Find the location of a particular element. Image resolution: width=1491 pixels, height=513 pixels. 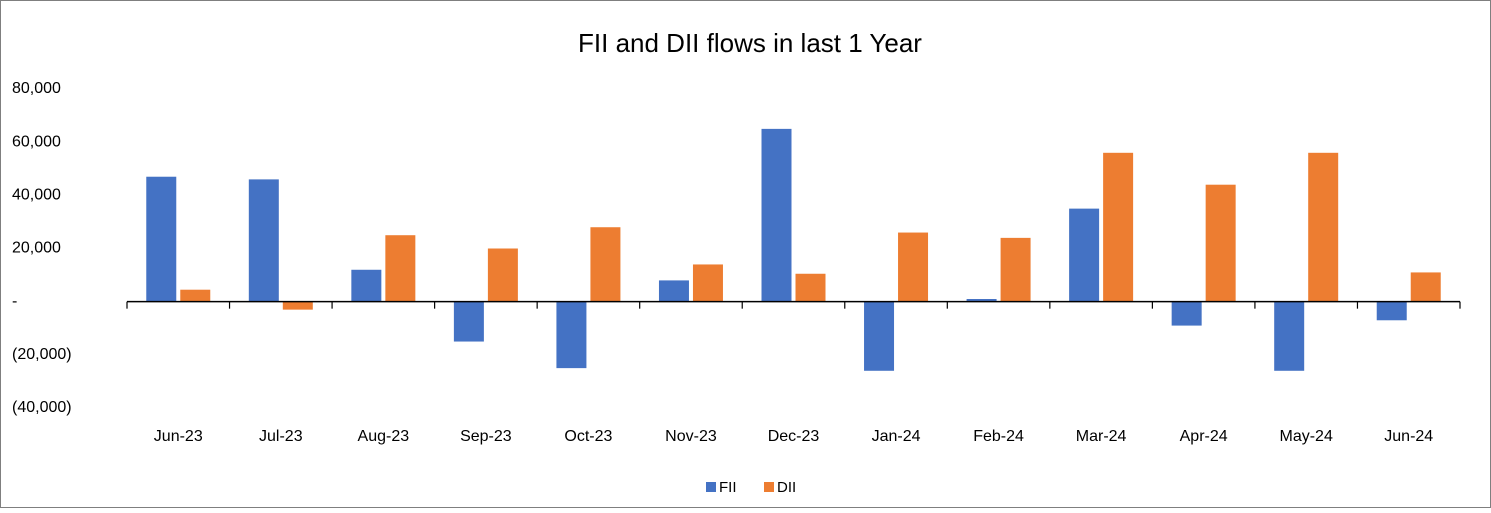

legend-label: FII is located at coordinates (728, 487).